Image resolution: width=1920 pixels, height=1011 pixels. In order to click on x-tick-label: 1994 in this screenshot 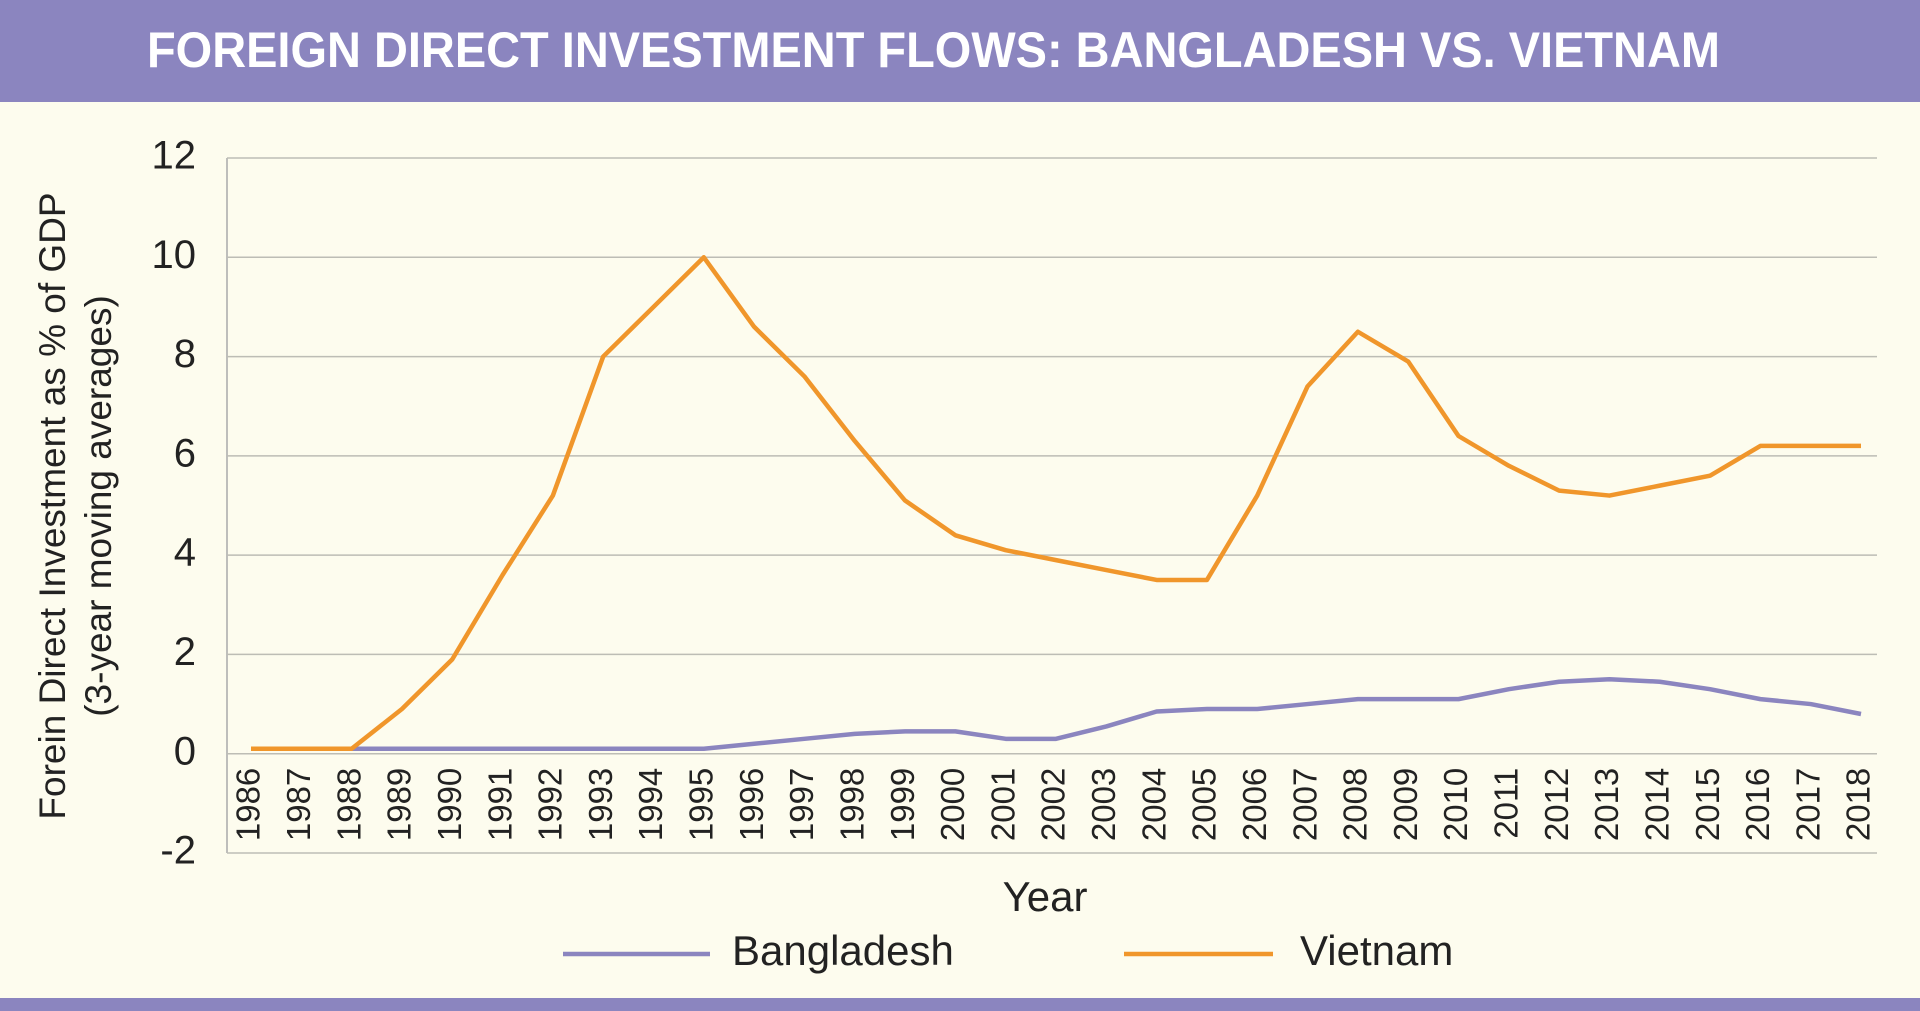, I will do `click(650, 804)`.